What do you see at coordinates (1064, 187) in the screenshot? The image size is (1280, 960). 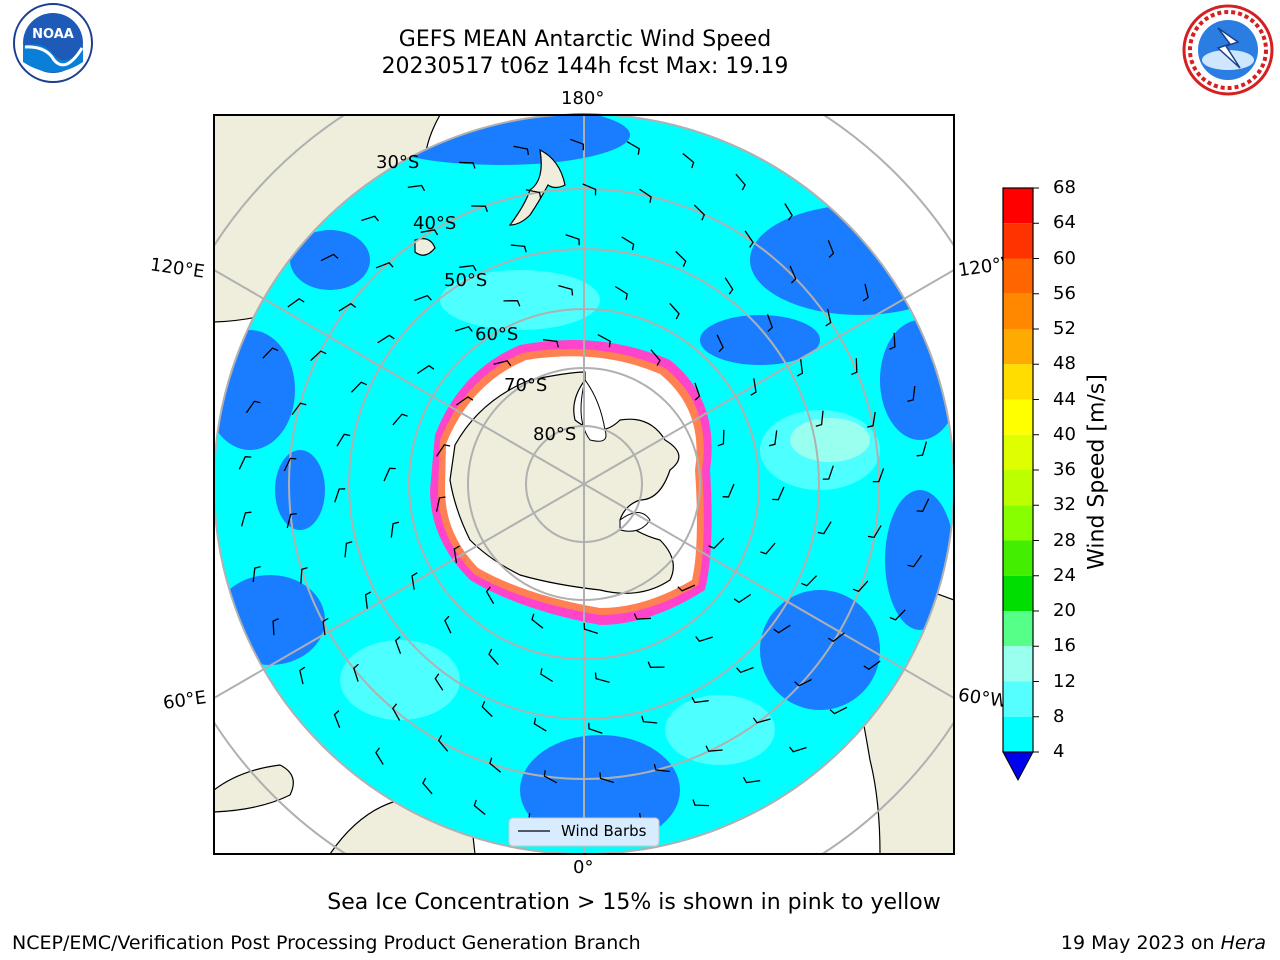 I see `colorbar-tick-label: 68` at bounding box center [1064, 187].